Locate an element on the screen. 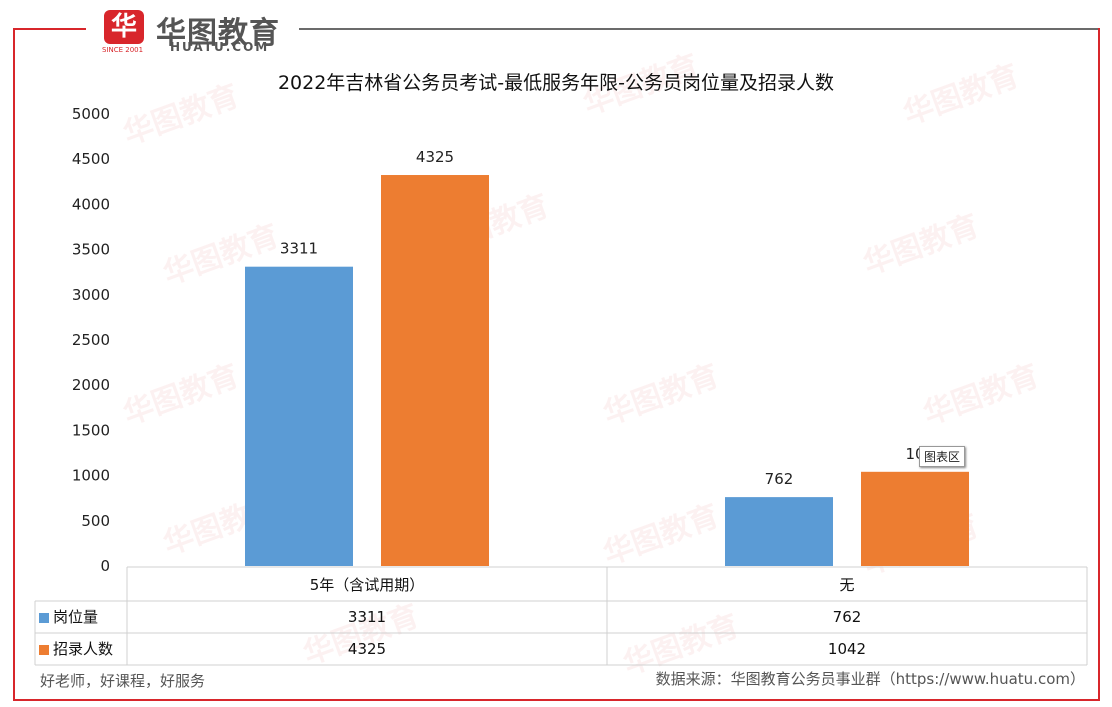  y-tick-label: 5000 is located at coordinates (91, 114).